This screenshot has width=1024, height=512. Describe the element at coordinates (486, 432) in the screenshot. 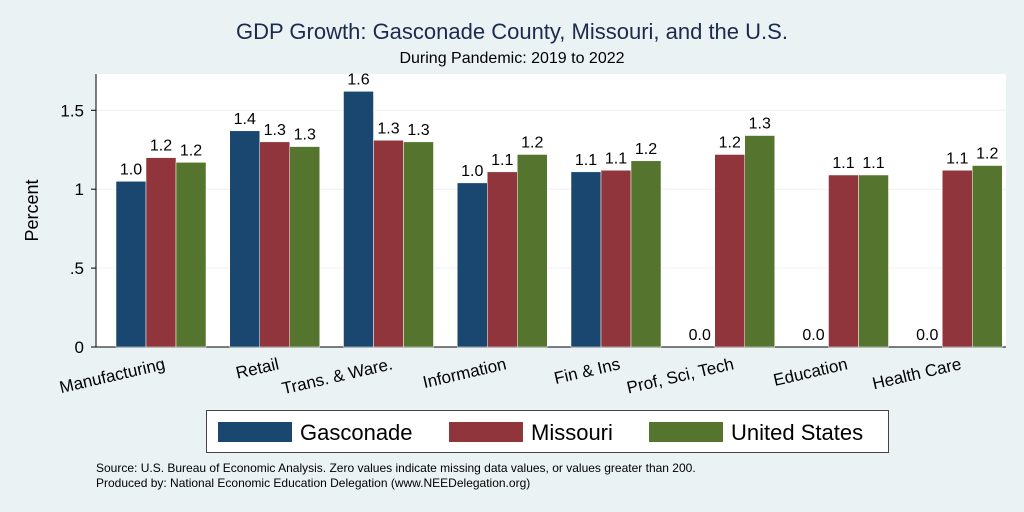

I see `legend-swatch-missouri` at that location.